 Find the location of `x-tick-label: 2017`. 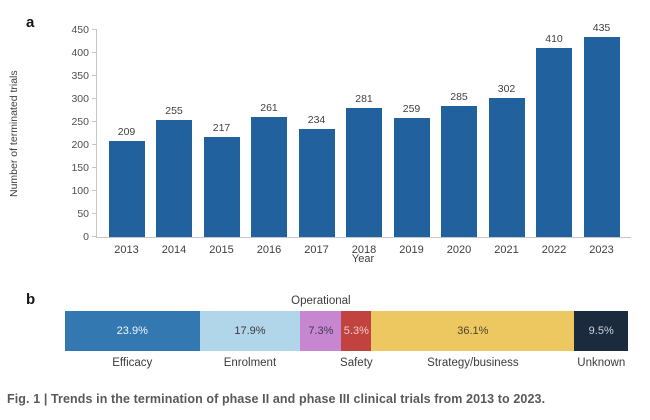

x-tick-label: 2017 is located at coordinates (316, 250).